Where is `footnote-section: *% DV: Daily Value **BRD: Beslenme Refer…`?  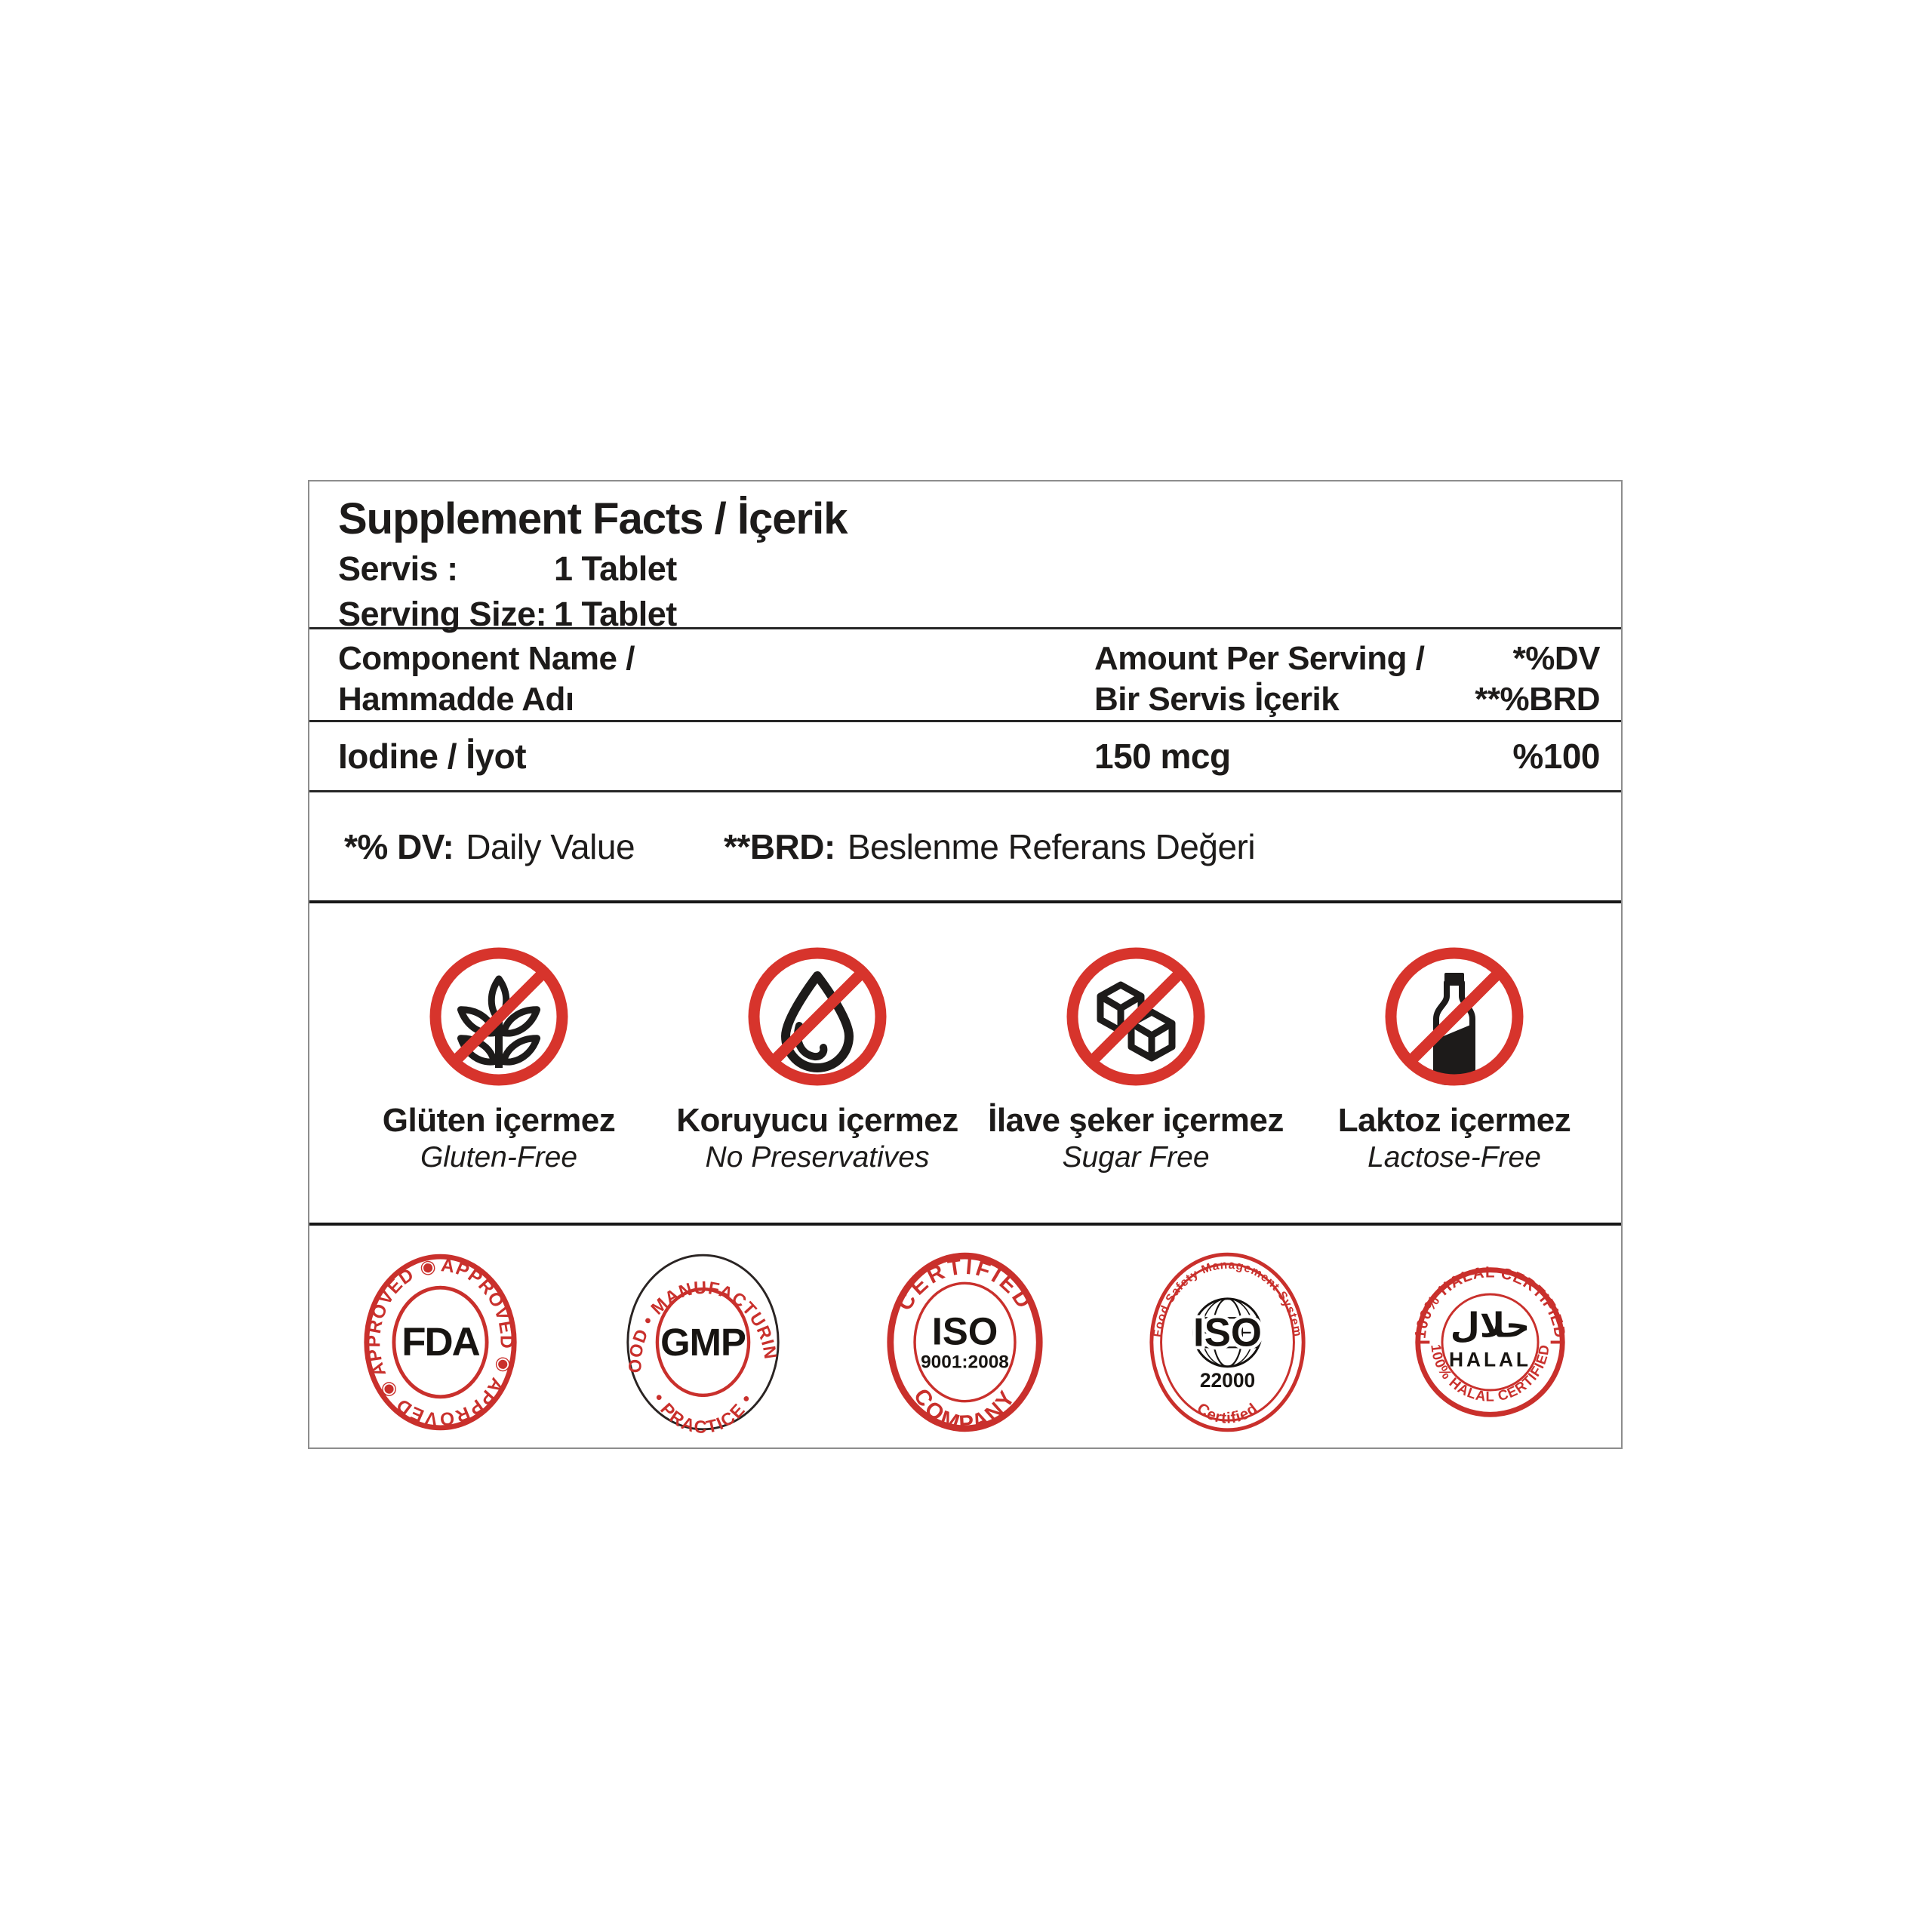 footnote-section: *% DV: Daily Value **BRD: Beslenme Refer… is located at coordinates (965, 847).